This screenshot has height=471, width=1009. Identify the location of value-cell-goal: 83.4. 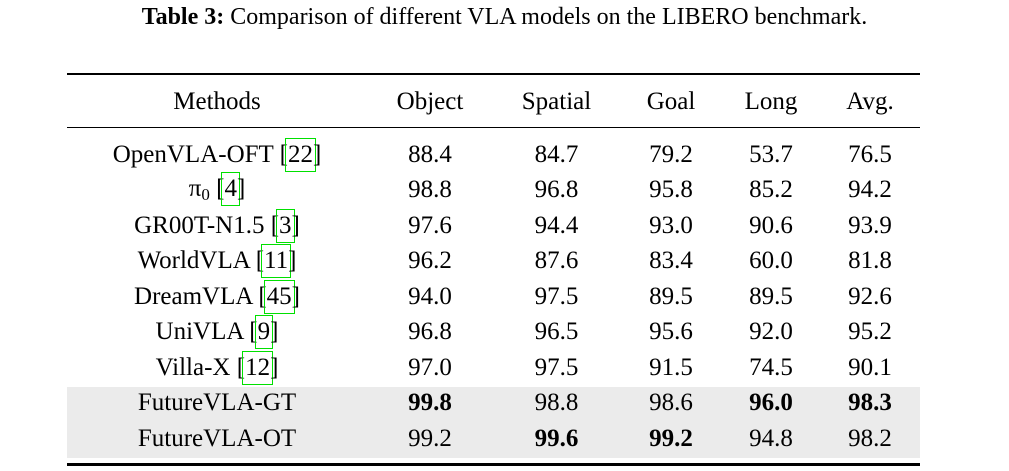
(671, 261).